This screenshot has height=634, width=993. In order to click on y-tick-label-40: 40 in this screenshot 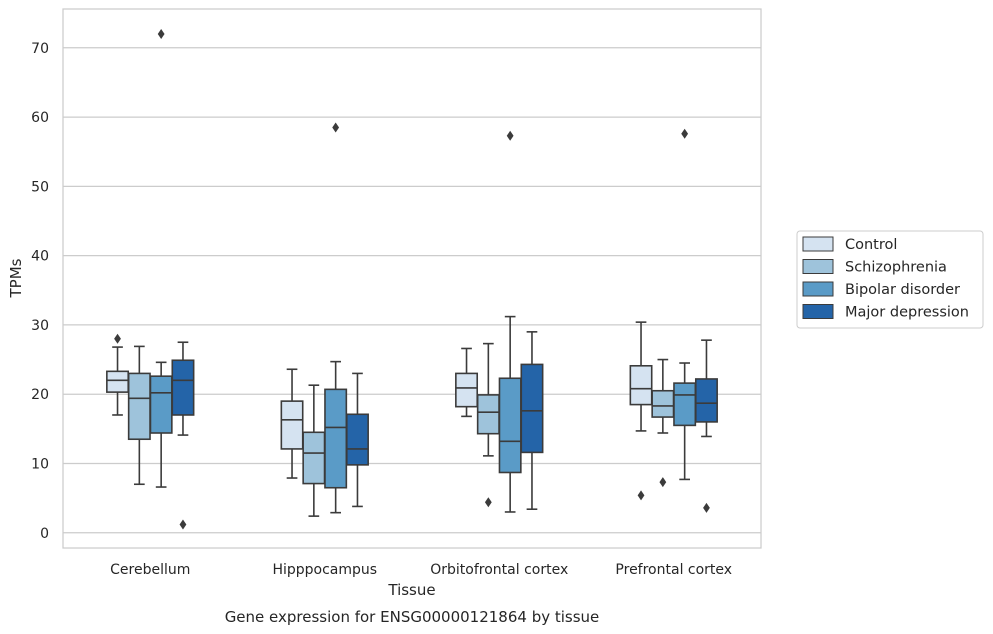, I will do `click(40, 257)`.